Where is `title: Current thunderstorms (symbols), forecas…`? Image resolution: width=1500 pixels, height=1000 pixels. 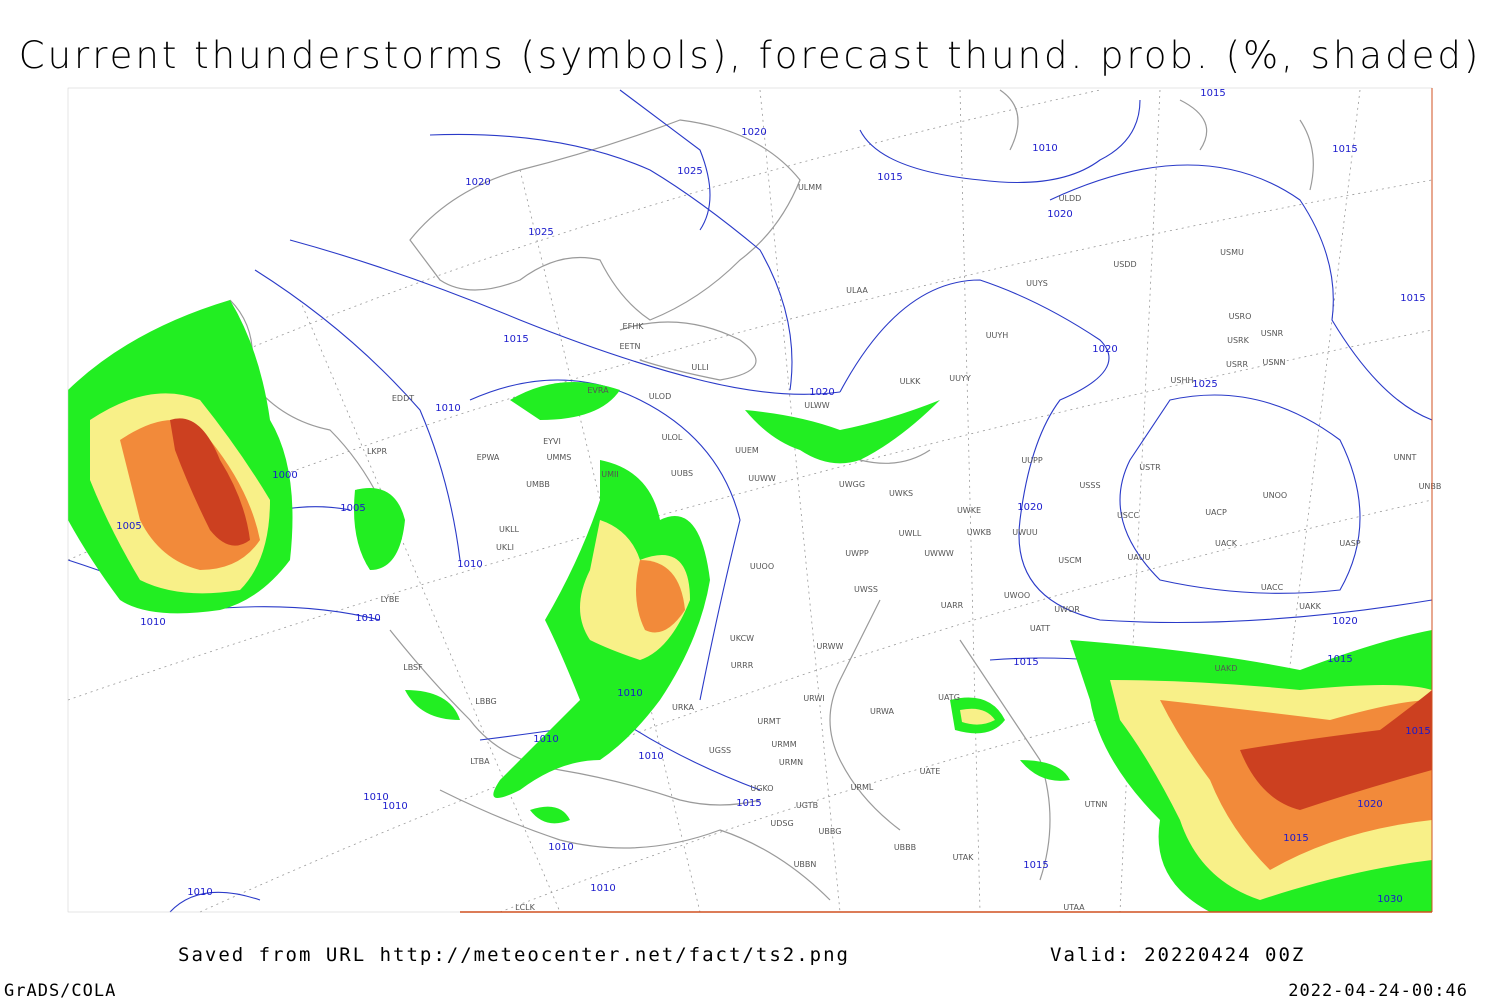 title: Current thunderstorms (symbols), forecas… is located at coordinates (750, 55).